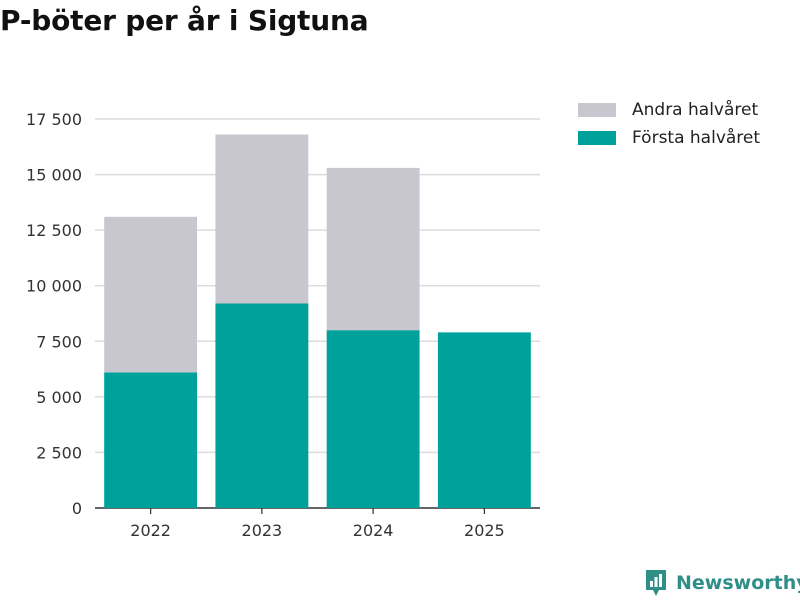  I want to click on bar-andra-2023, so click(262, 219).